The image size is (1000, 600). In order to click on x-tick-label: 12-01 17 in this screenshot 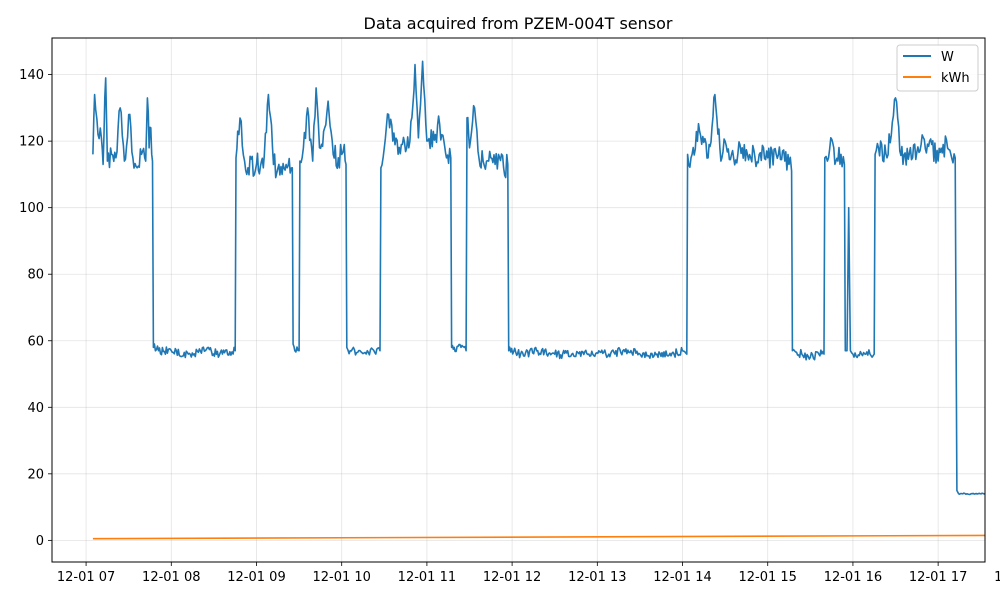, I will do `click(938, 577)`.